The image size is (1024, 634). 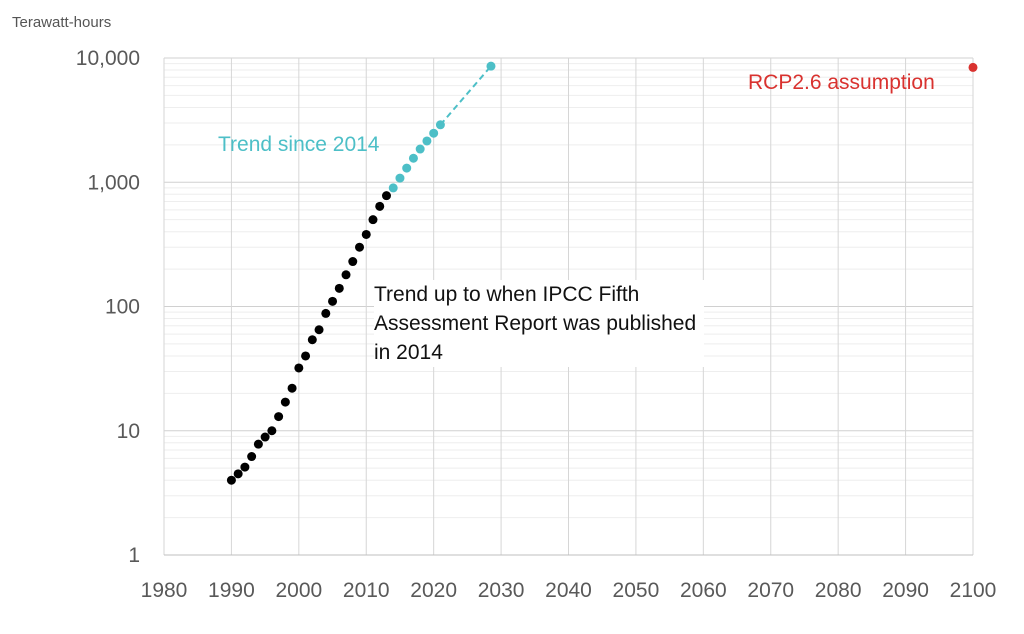 What do you see at coordinates (841, 82) in the screenshot?
I see `annotation-rcp-assumption: RCP2.6 assumption` at bounding box center [841, 82].